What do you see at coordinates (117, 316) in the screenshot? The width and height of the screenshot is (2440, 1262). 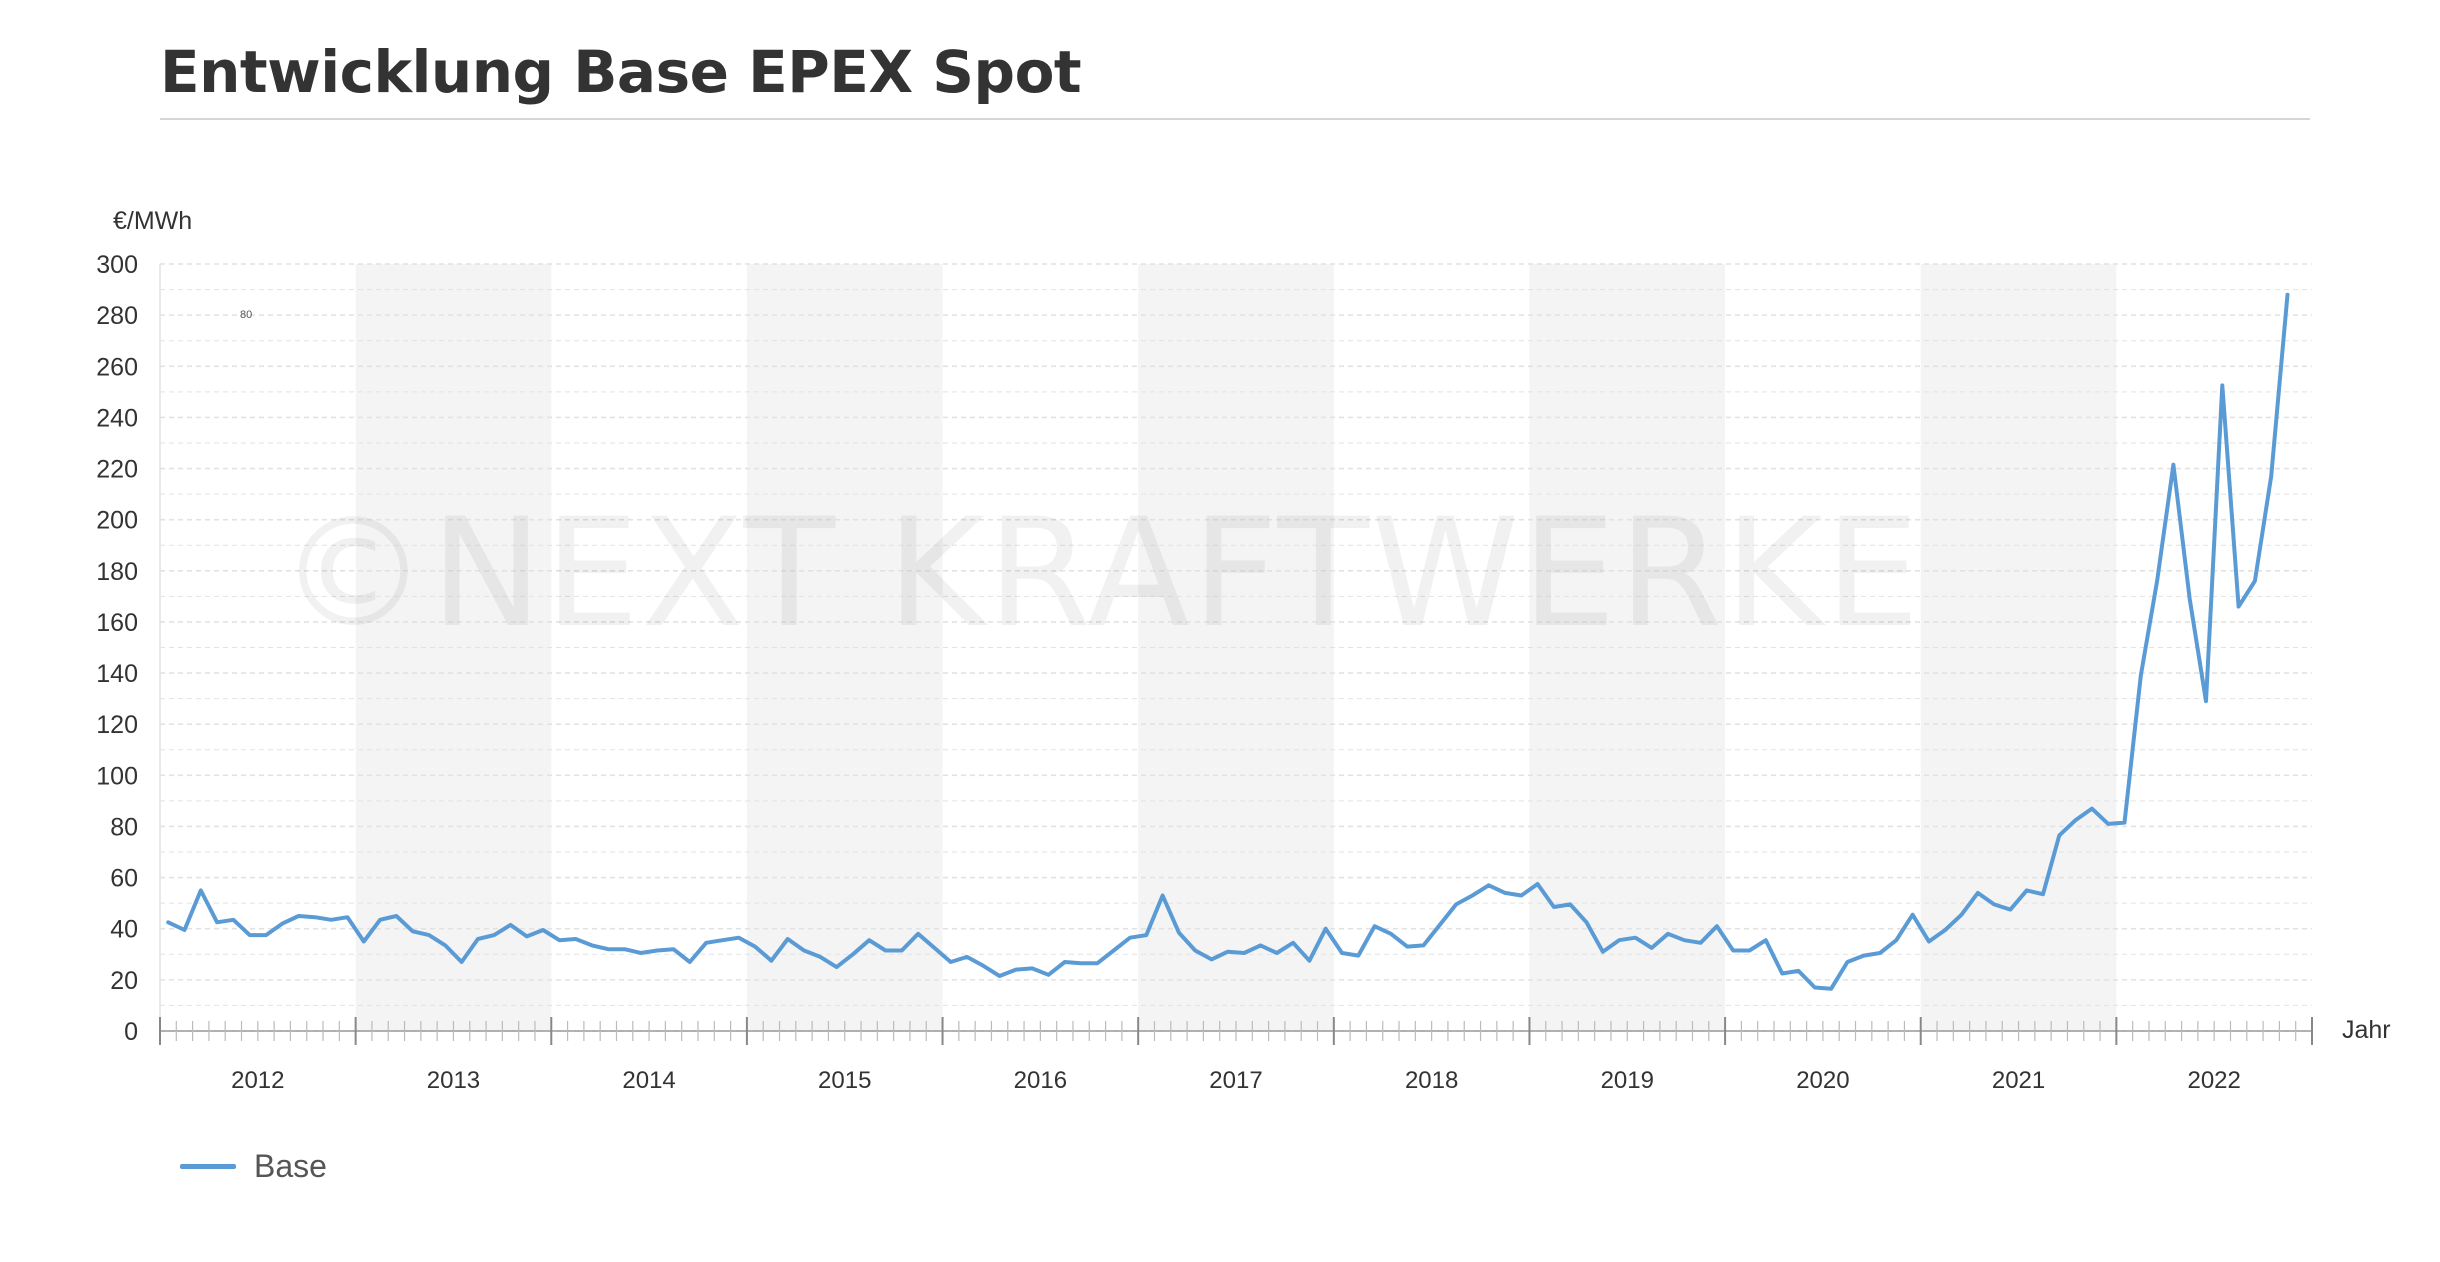 I see `y-tick-label-280: 280` at bounding box center [117, 316].